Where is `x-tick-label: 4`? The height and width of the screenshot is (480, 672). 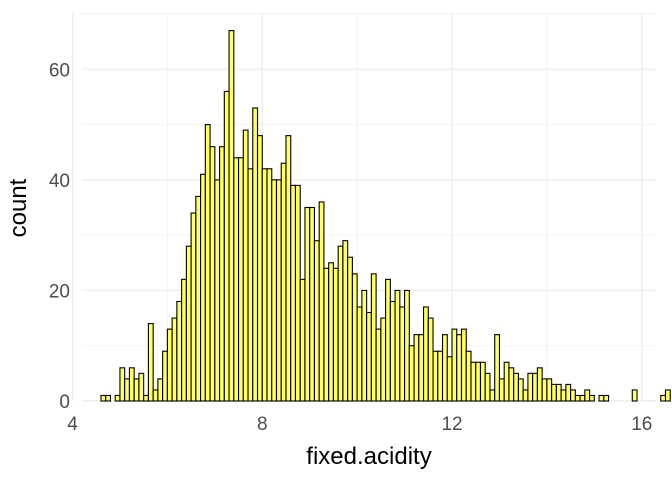 x-tick-label: 4 is located at coordinates (72, 424).